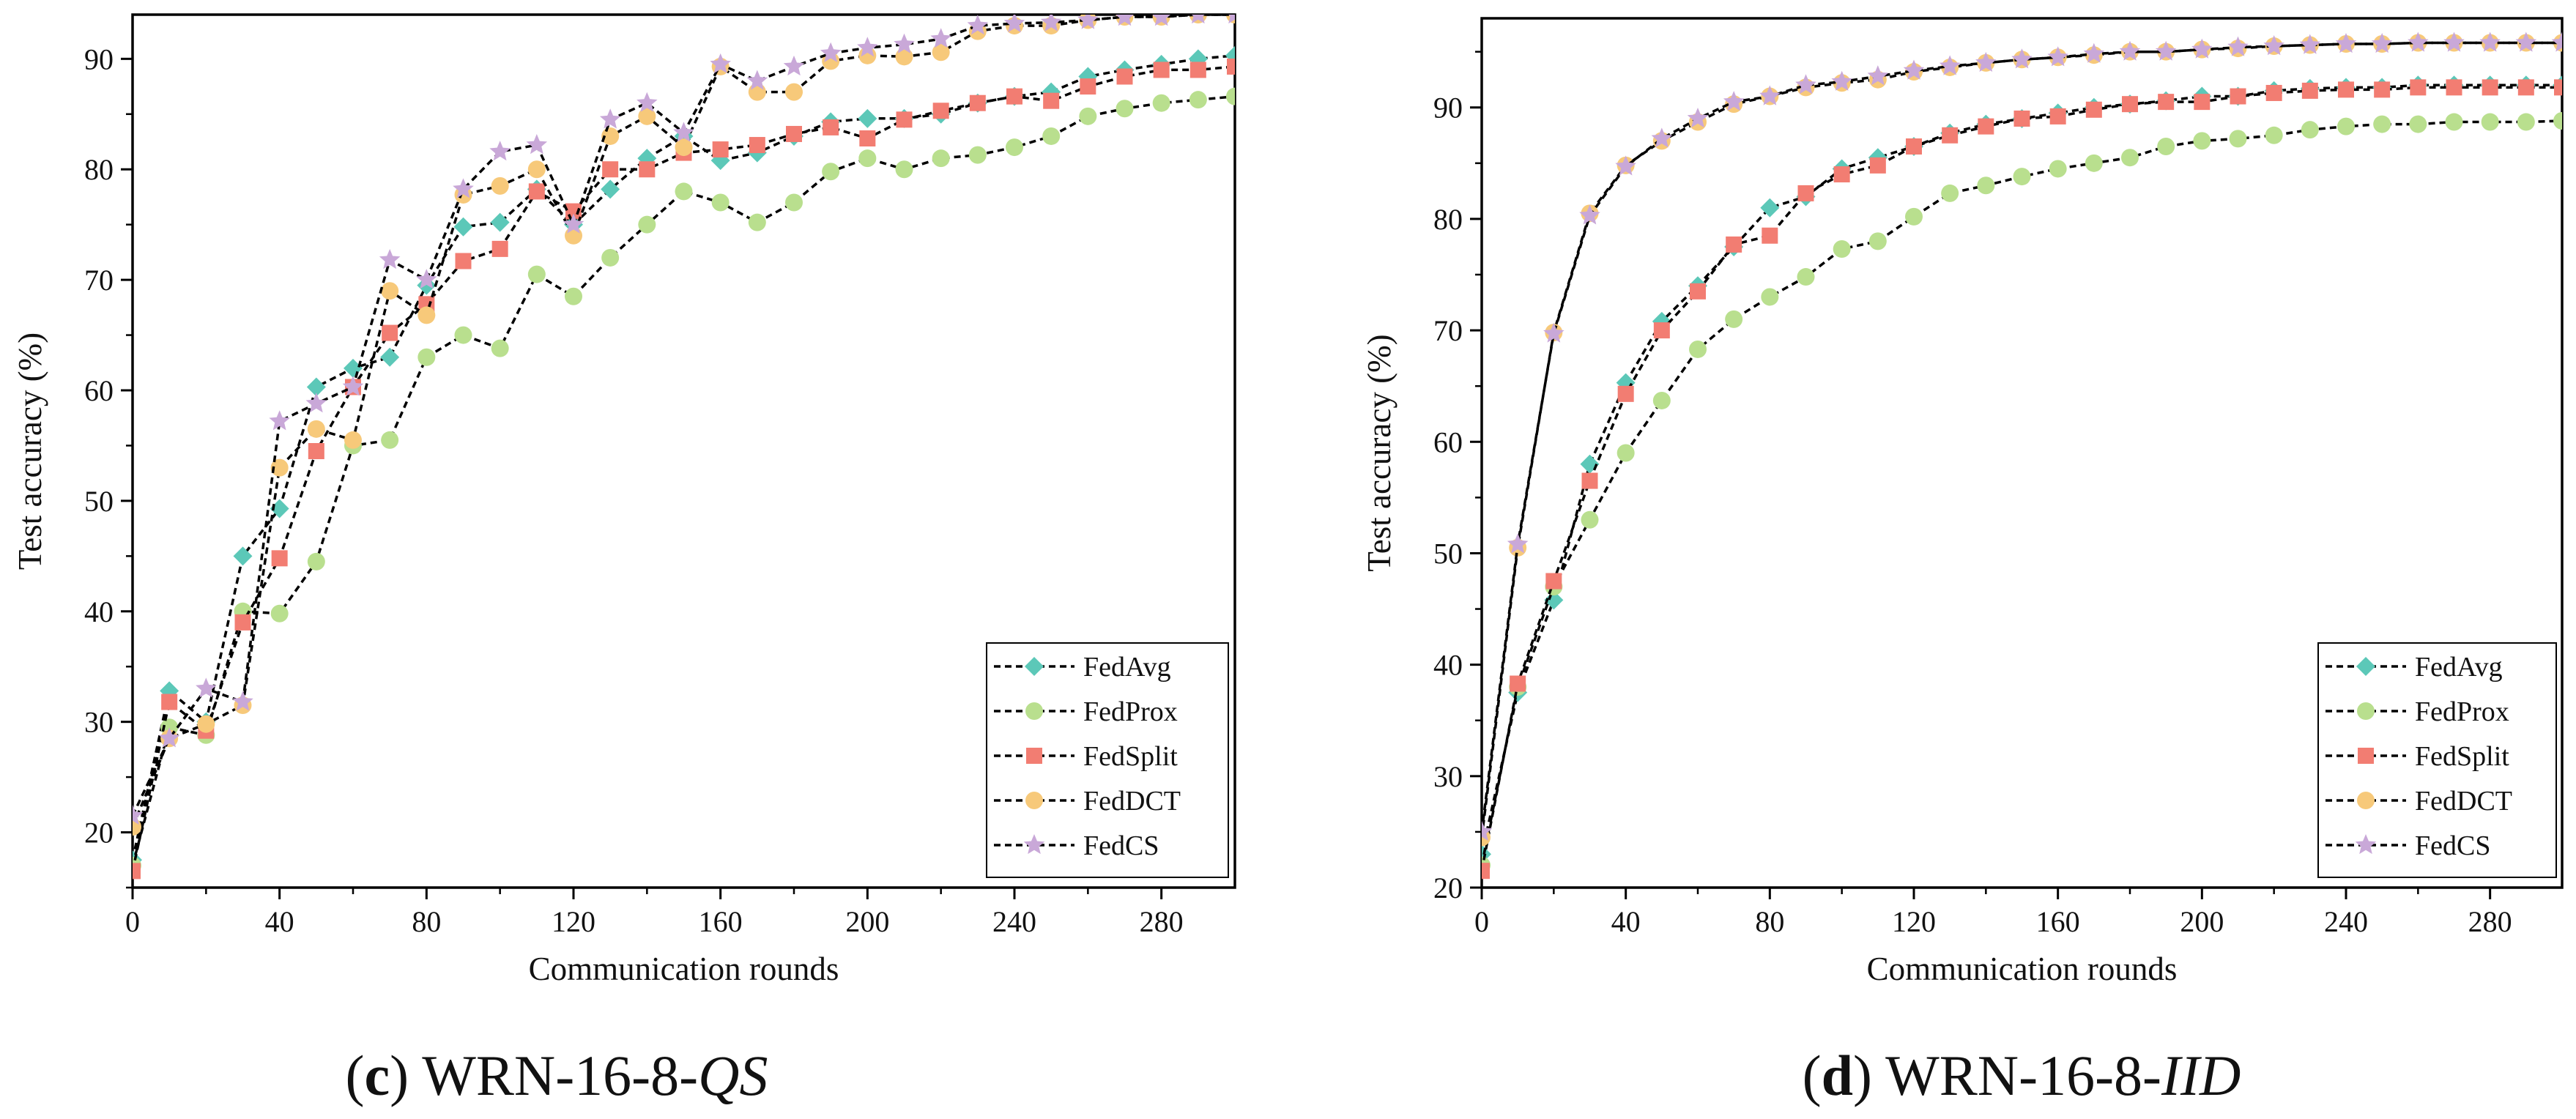  I want to click on x-tick-label: 280, so click(1162, 921).